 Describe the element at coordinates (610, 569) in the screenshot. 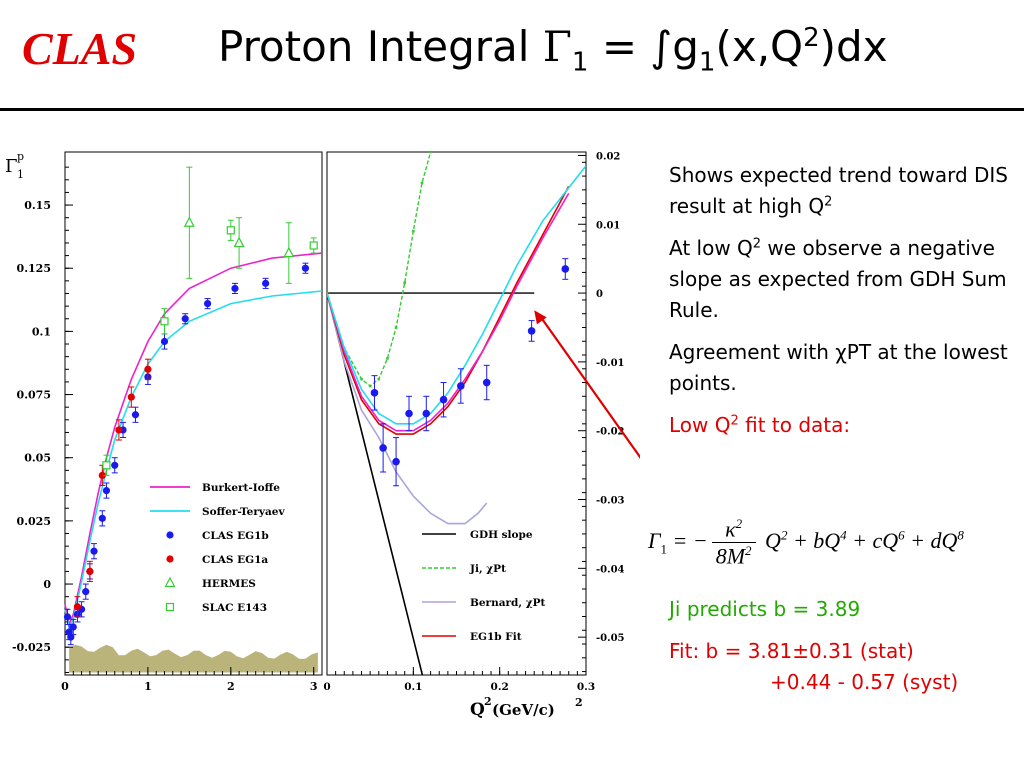

I see `right-ytick-label: -0.04` at that location.